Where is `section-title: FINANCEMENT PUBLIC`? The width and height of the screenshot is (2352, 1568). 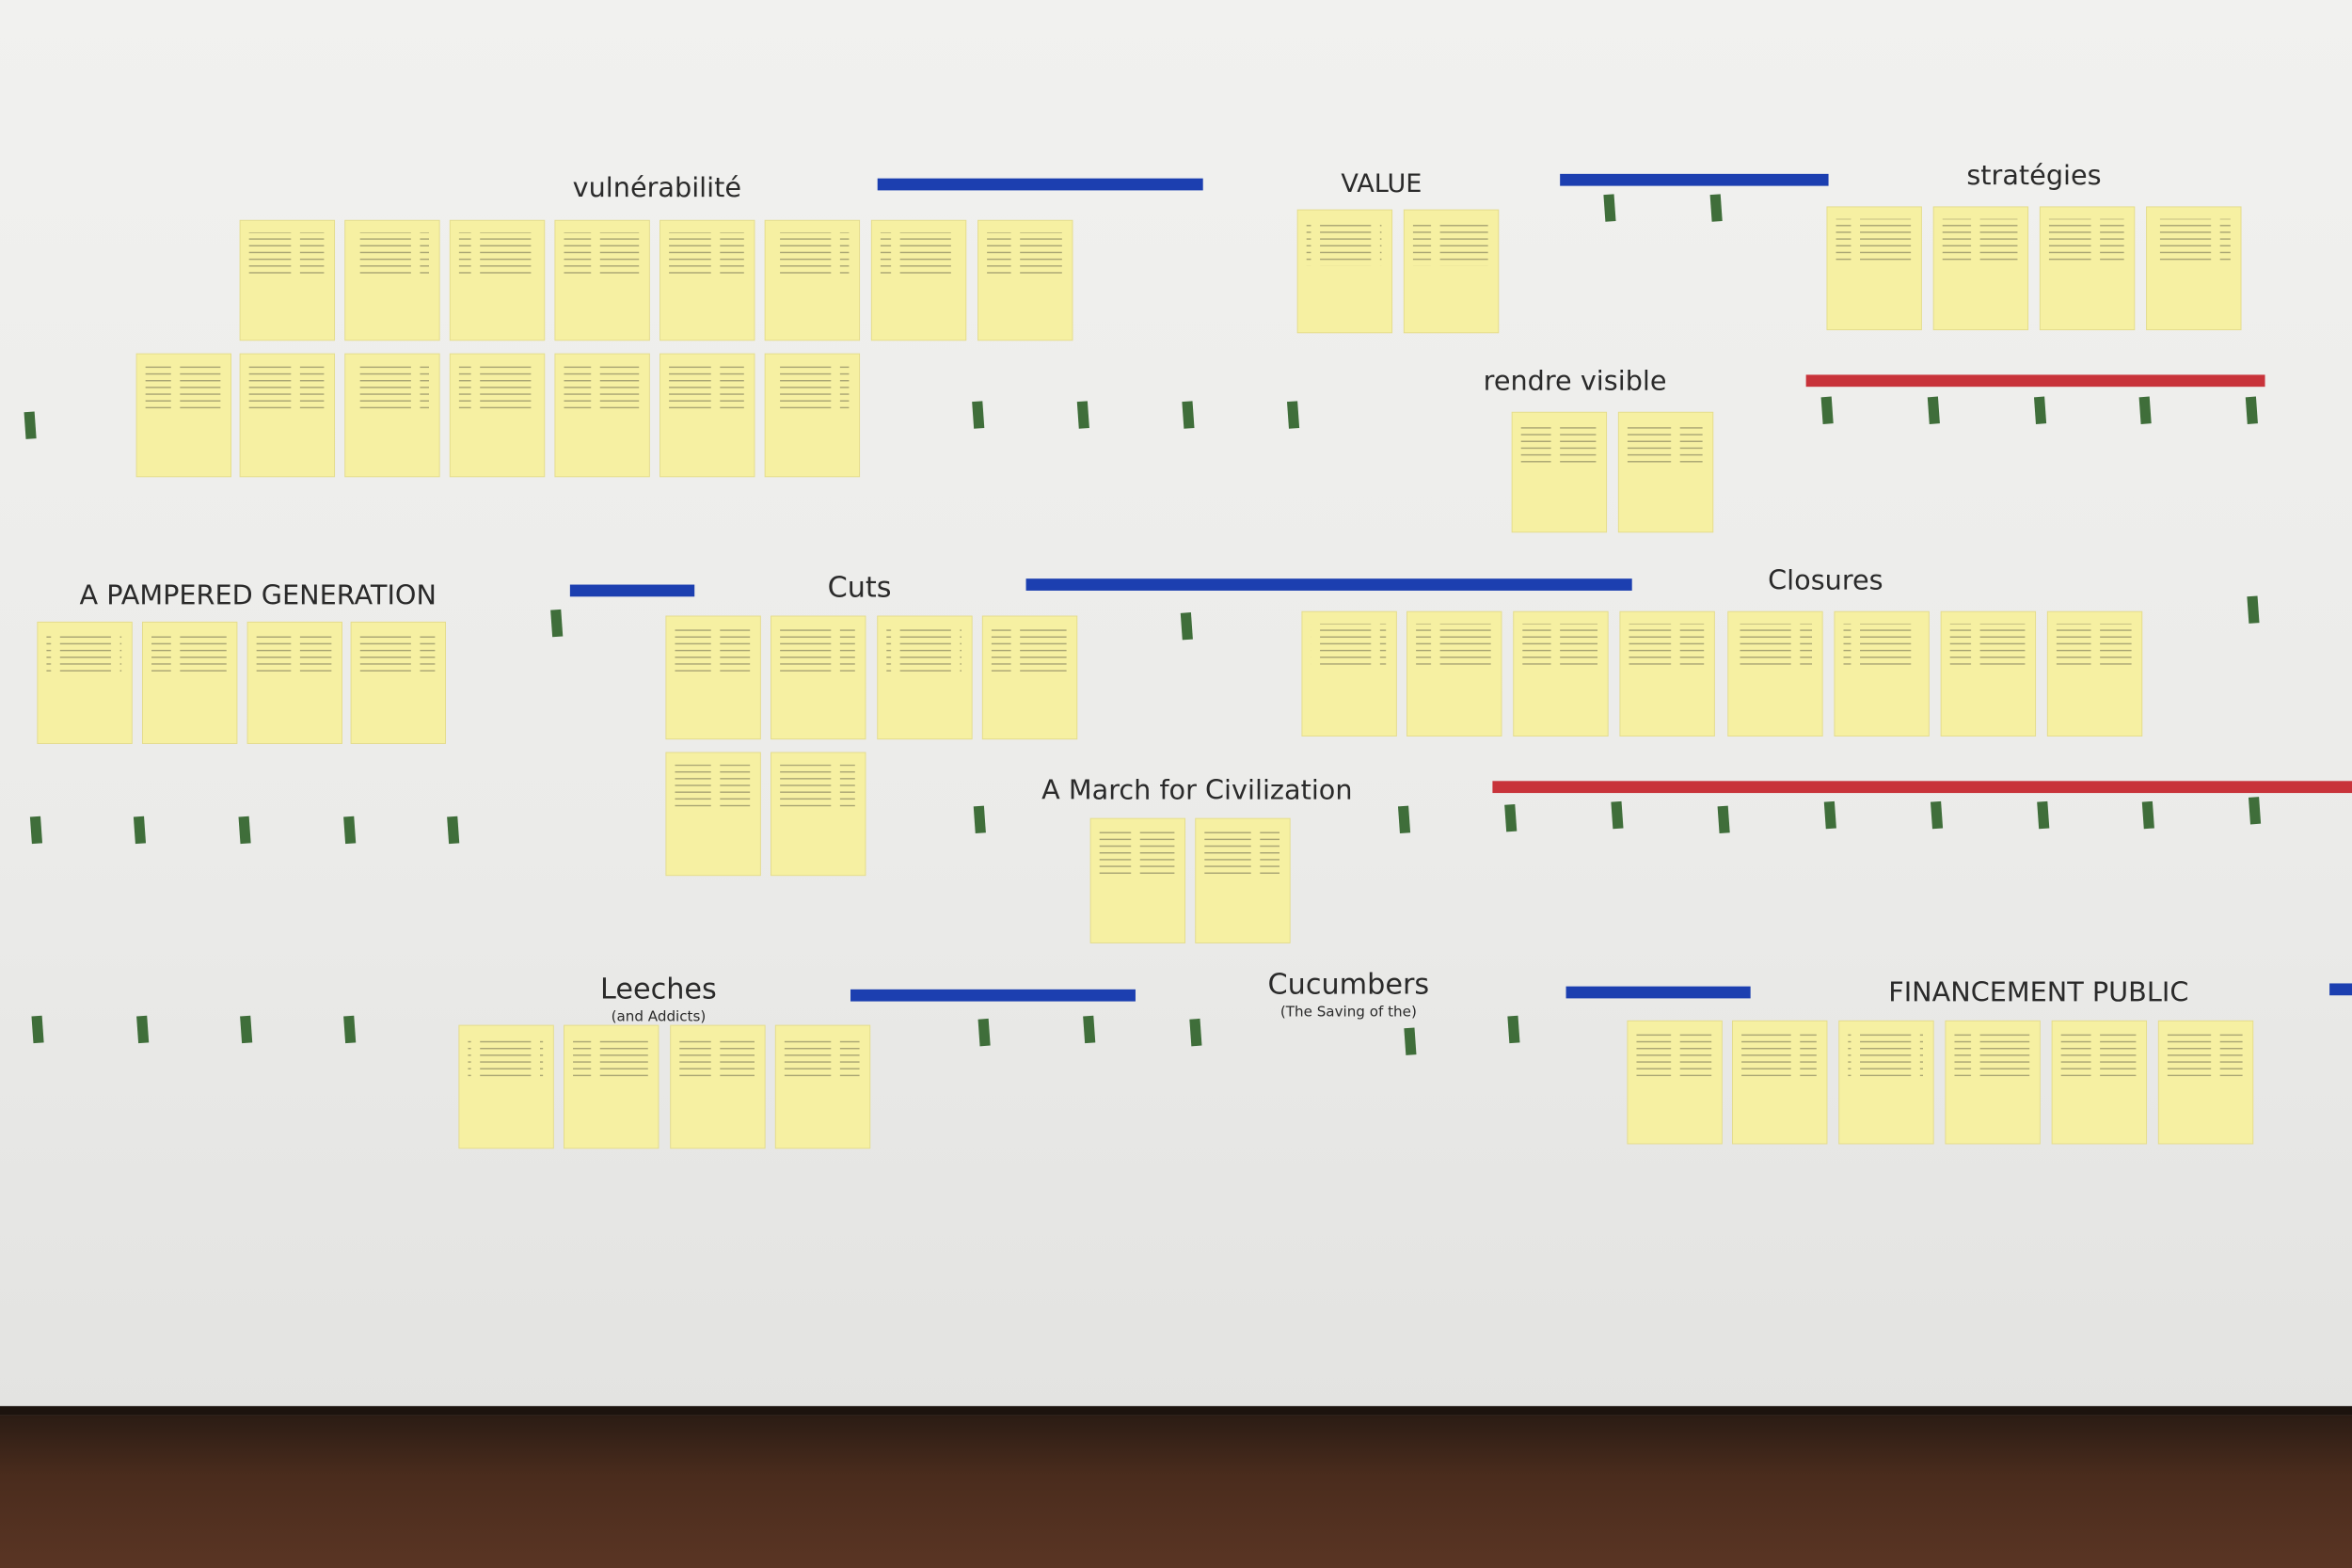 section-title: FINANCEMENT PUBLIC is located at coordinates (2038, 992).